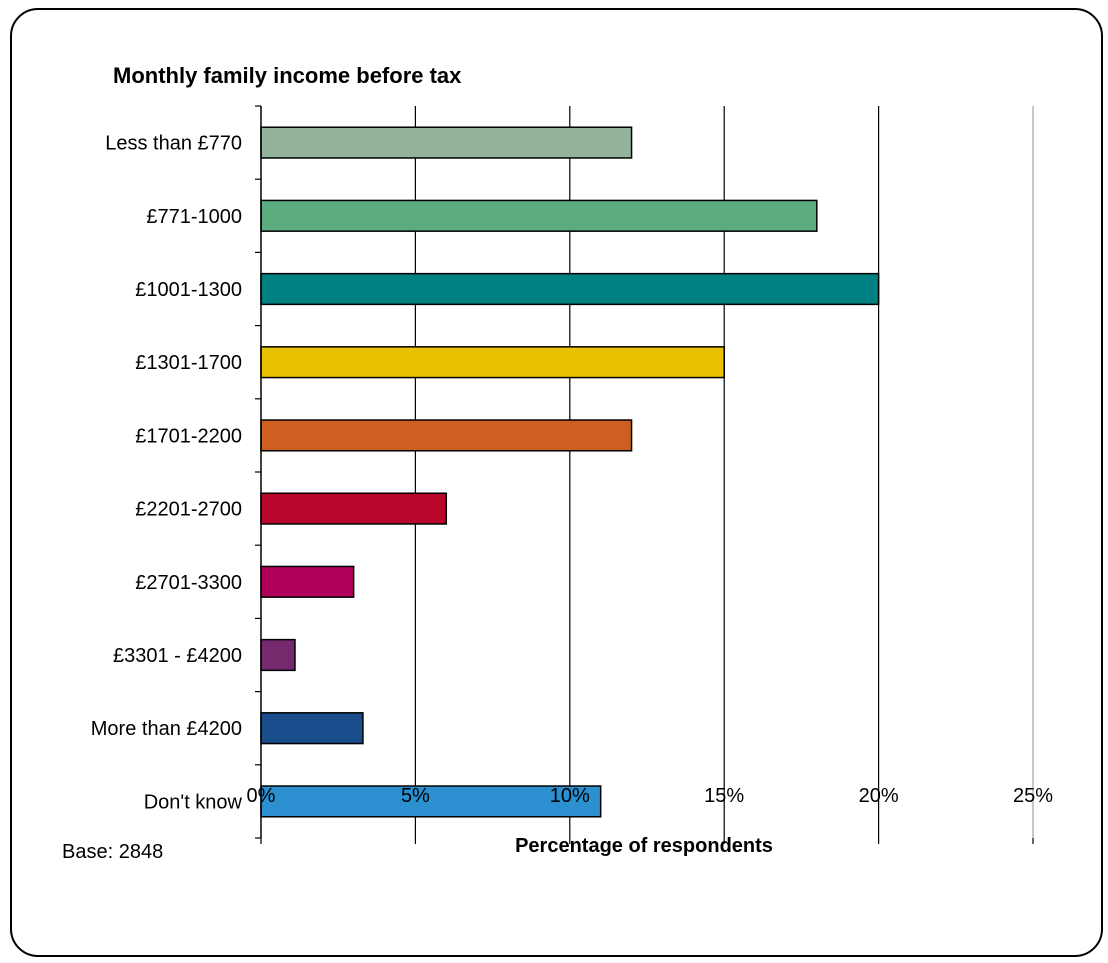 The height and width of the screenshot is (963, 1108). Describe the element at coordinates (193, 802) in the screenshot. I see `category-label: Don't know` at that location.